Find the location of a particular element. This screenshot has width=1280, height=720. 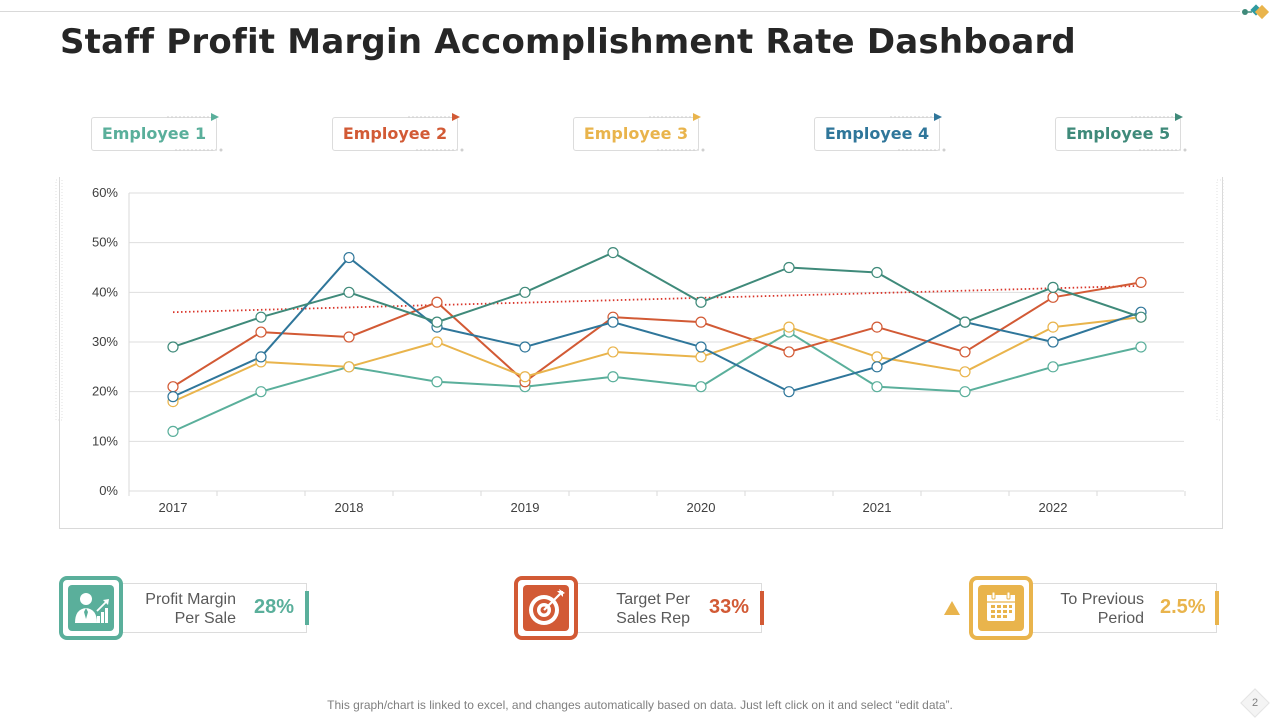

trendline is located at coordinates (657, 299).